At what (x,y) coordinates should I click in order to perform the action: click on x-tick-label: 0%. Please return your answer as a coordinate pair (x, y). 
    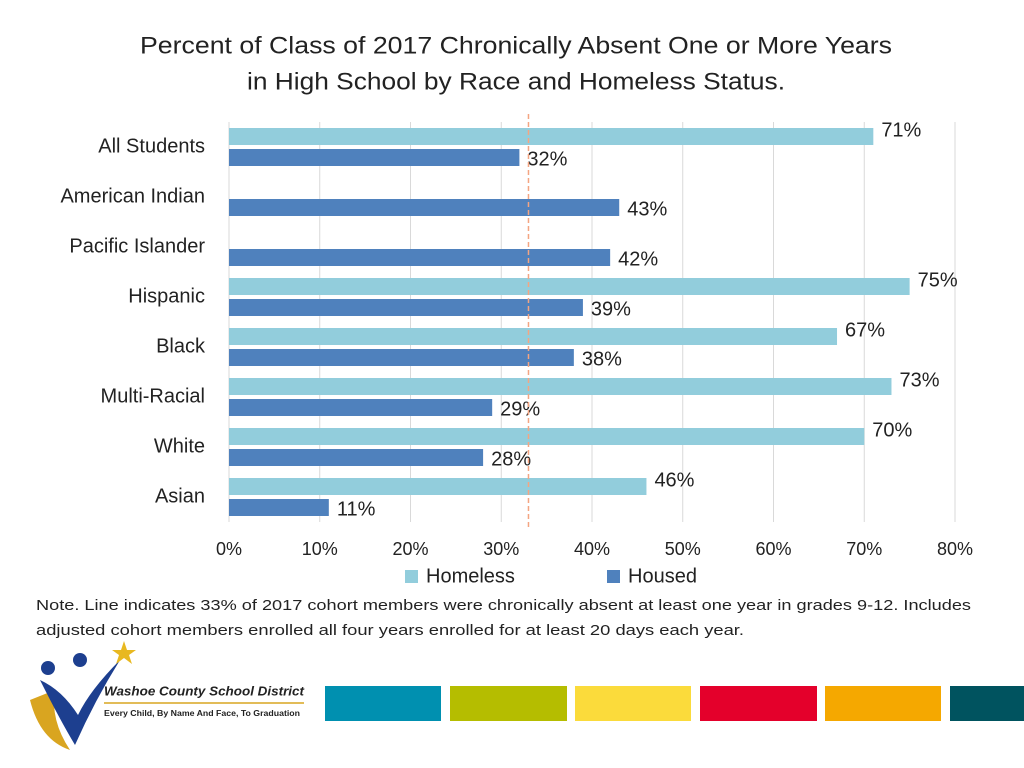
    Looking at the image, I should click on (229, 549).